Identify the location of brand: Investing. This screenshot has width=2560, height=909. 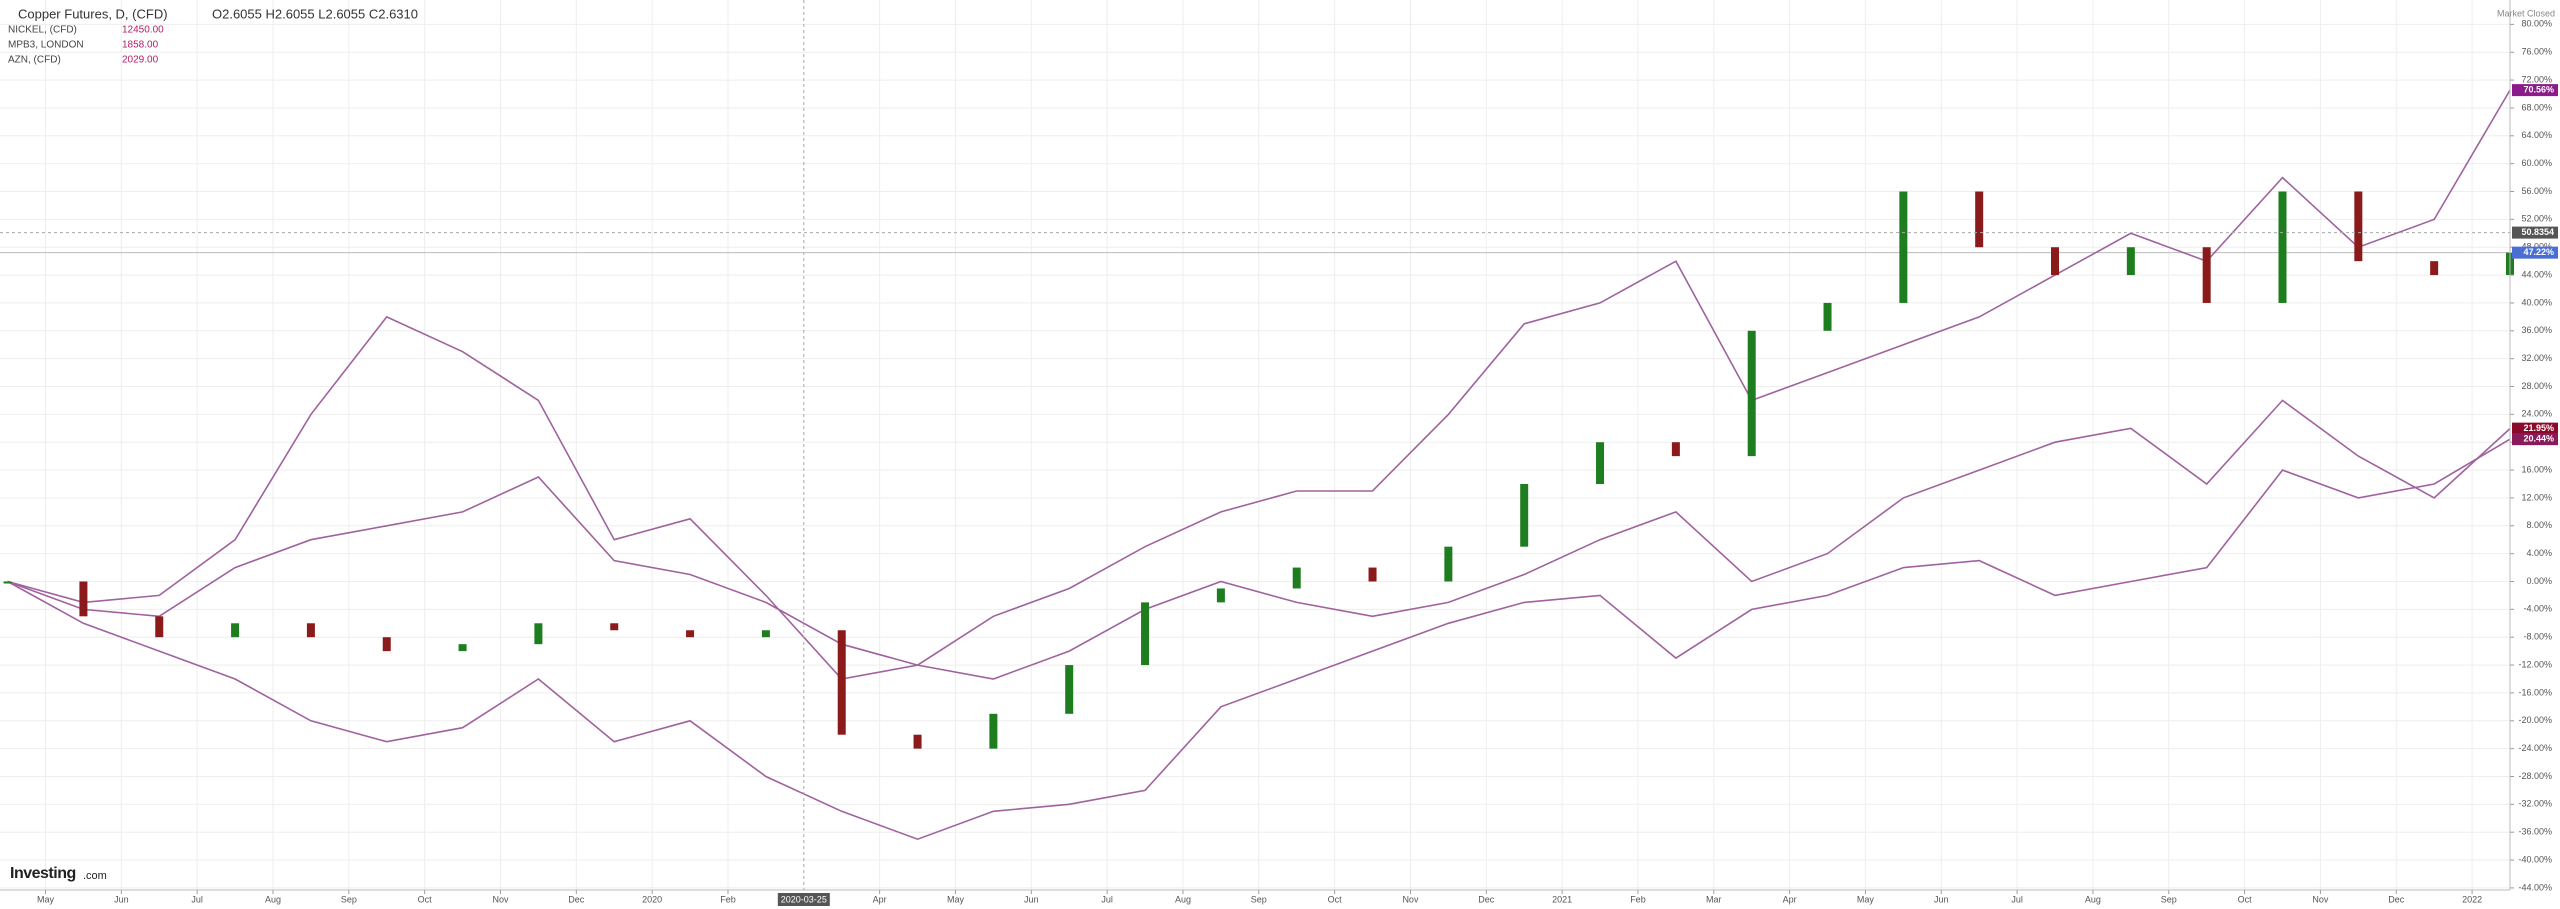
(43, 873).